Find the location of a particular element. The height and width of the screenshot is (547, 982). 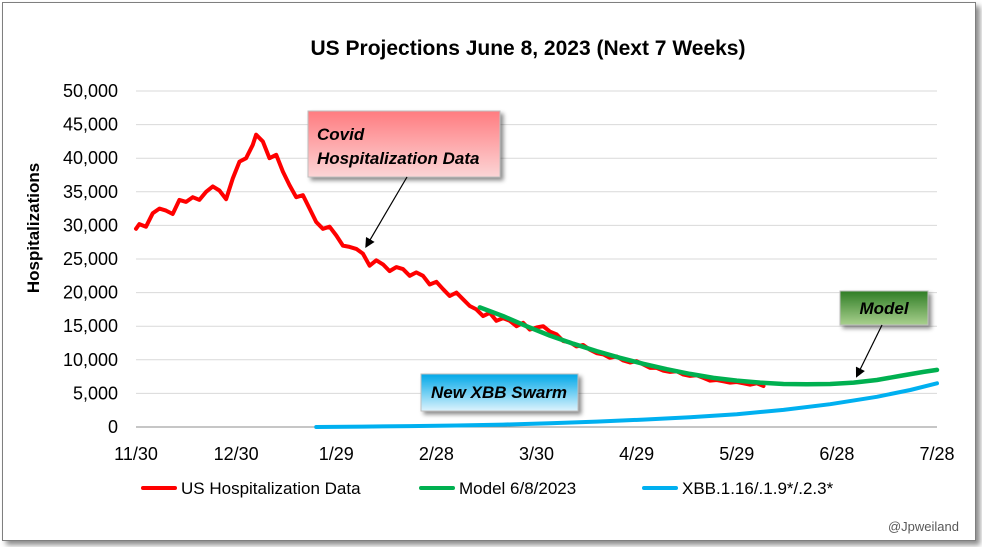

x-tick-label: 6/28 is located at coordinates (836, 454).